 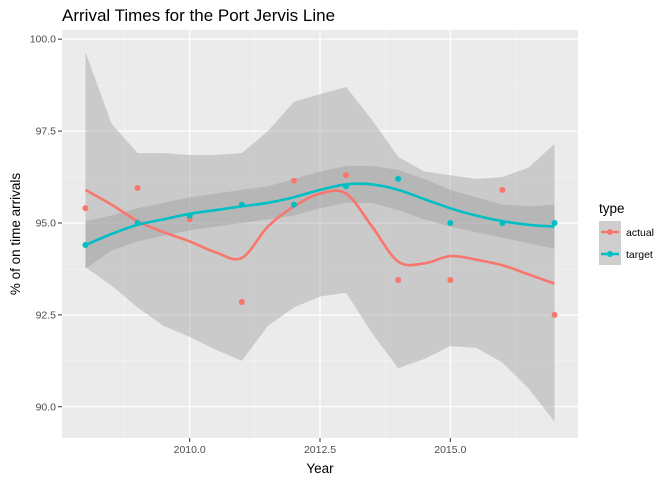 What do you see at coordinates (43, 40) in the screenshot?
I see `y-tick-label: 100.0` at bounding box center [43, 40].